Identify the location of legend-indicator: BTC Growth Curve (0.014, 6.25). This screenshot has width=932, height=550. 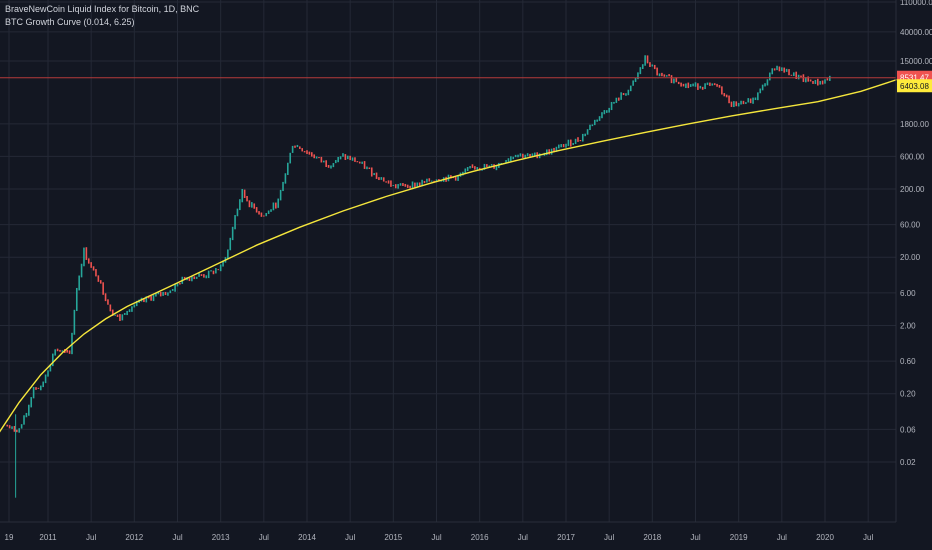
(70, 22).